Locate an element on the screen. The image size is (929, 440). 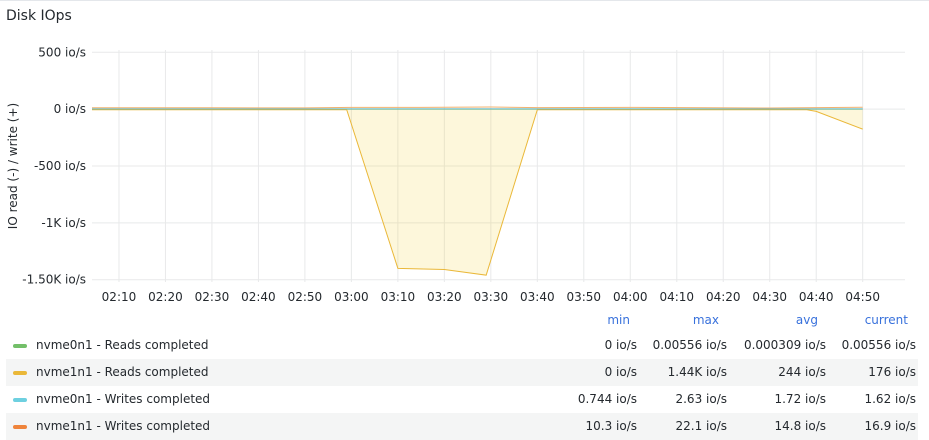
x-tick-label: 03:40 is located at coordinates (537, 297).